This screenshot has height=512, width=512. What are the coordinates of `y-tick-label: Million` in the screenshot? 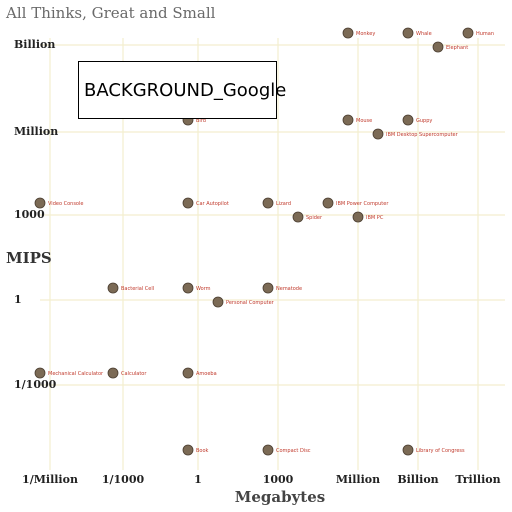 It's located at (36, 131).